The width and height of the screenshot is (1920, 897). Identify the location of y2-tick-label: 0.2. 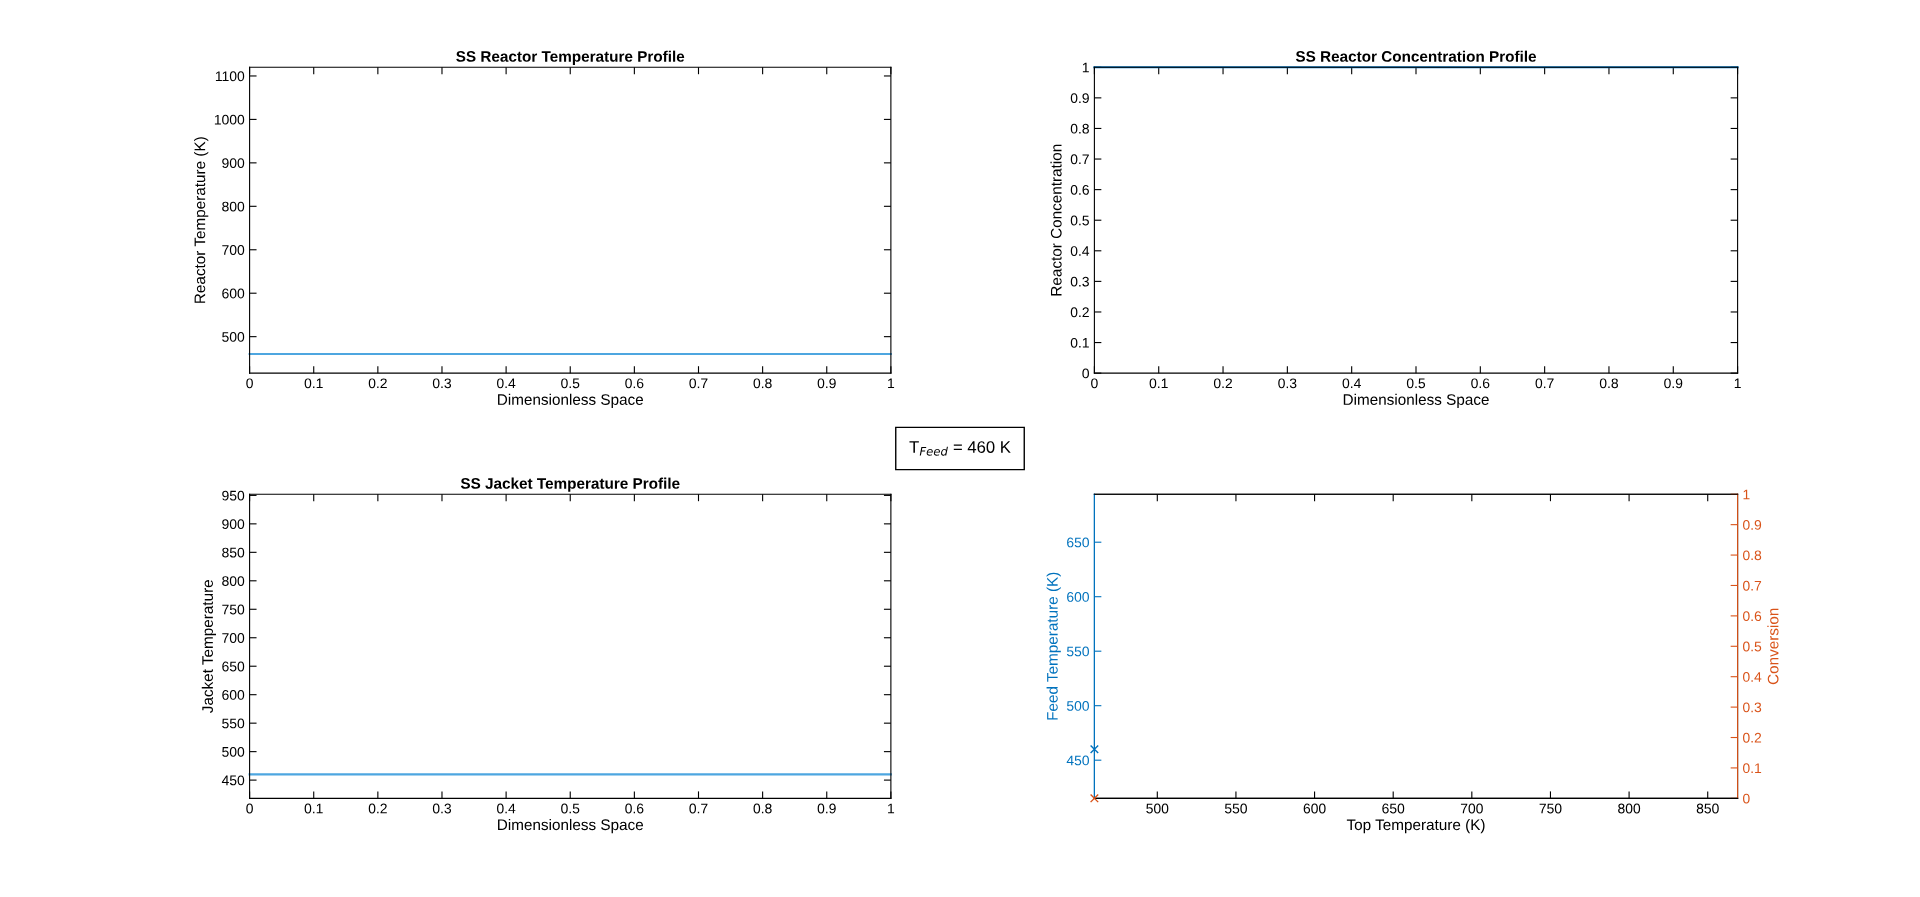
(1752, 737).